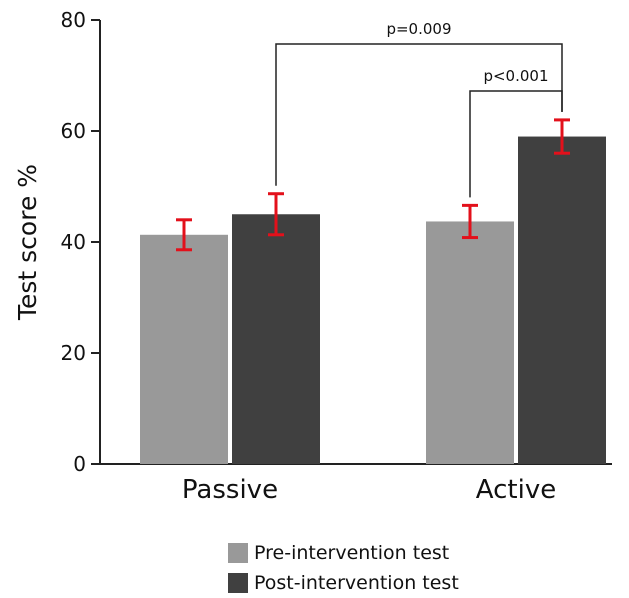 The height and width of the screenshot is (598, 629). I want to click on significance-label-2: p<0.001, so click(515, 76).